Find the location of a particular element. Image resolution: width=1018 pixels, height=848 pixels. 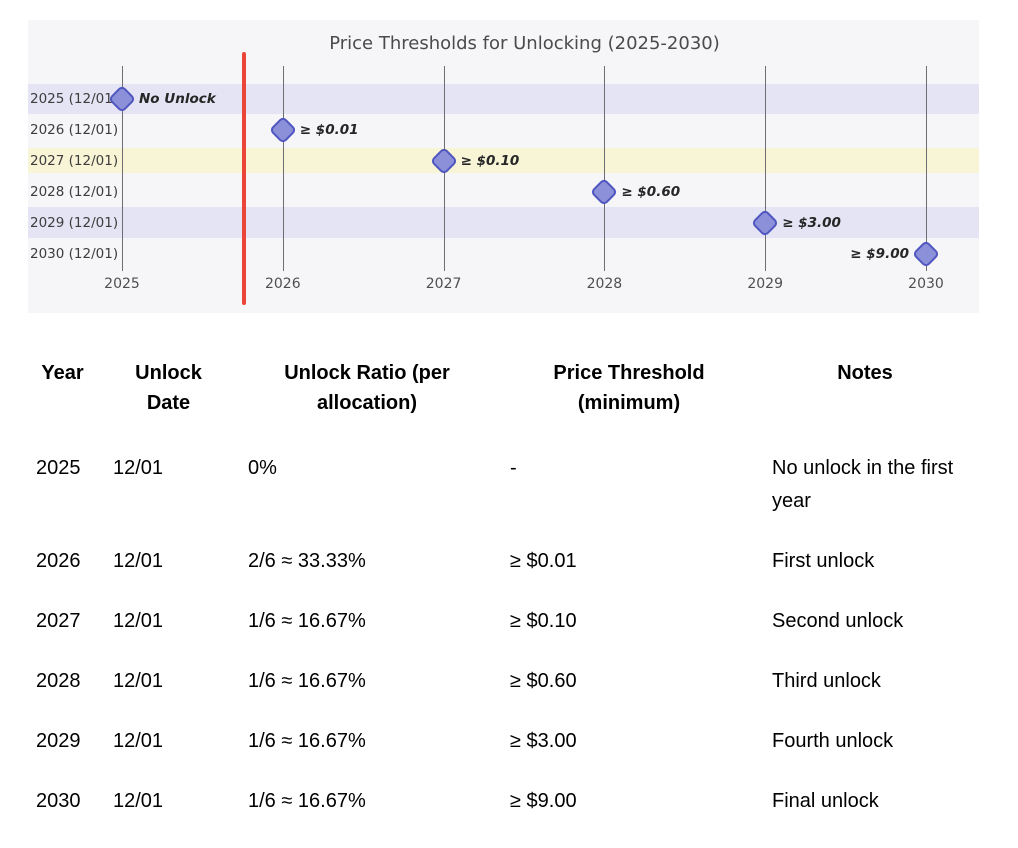

row-band-2025 is located at coordinates (503, 99).